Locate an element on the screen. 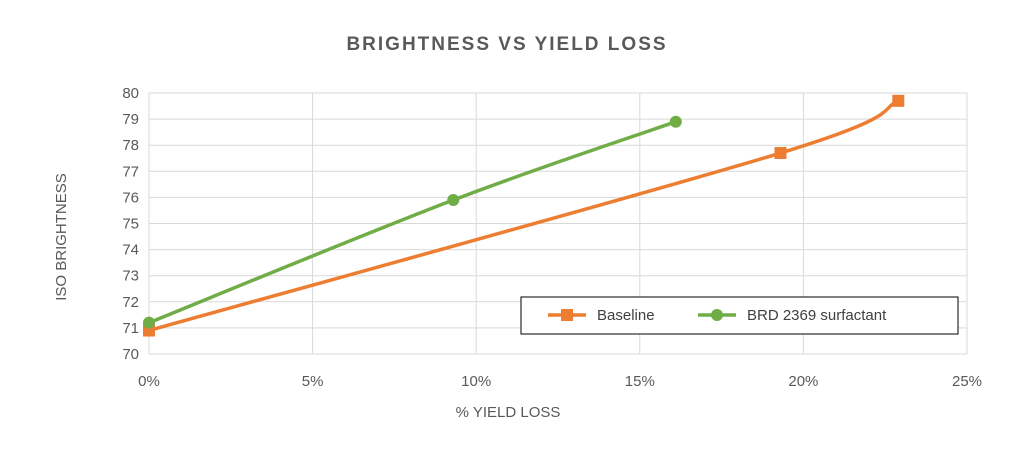  y-tick-label-75: 75 is located at coordinates (130, 224).